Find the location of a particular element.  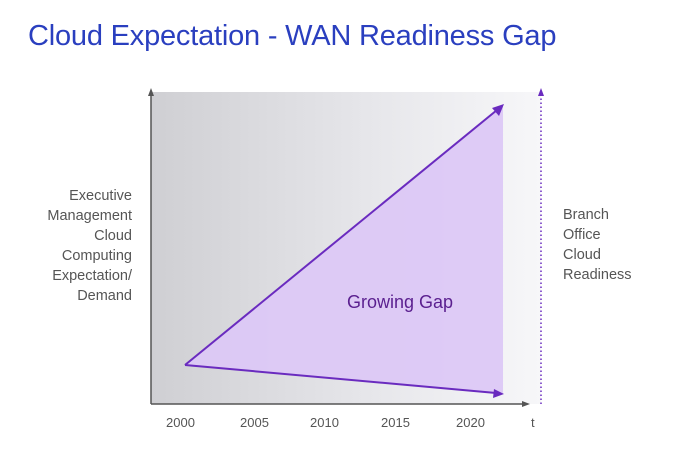

right-axis-arrow is located at coordinates (541, 92).